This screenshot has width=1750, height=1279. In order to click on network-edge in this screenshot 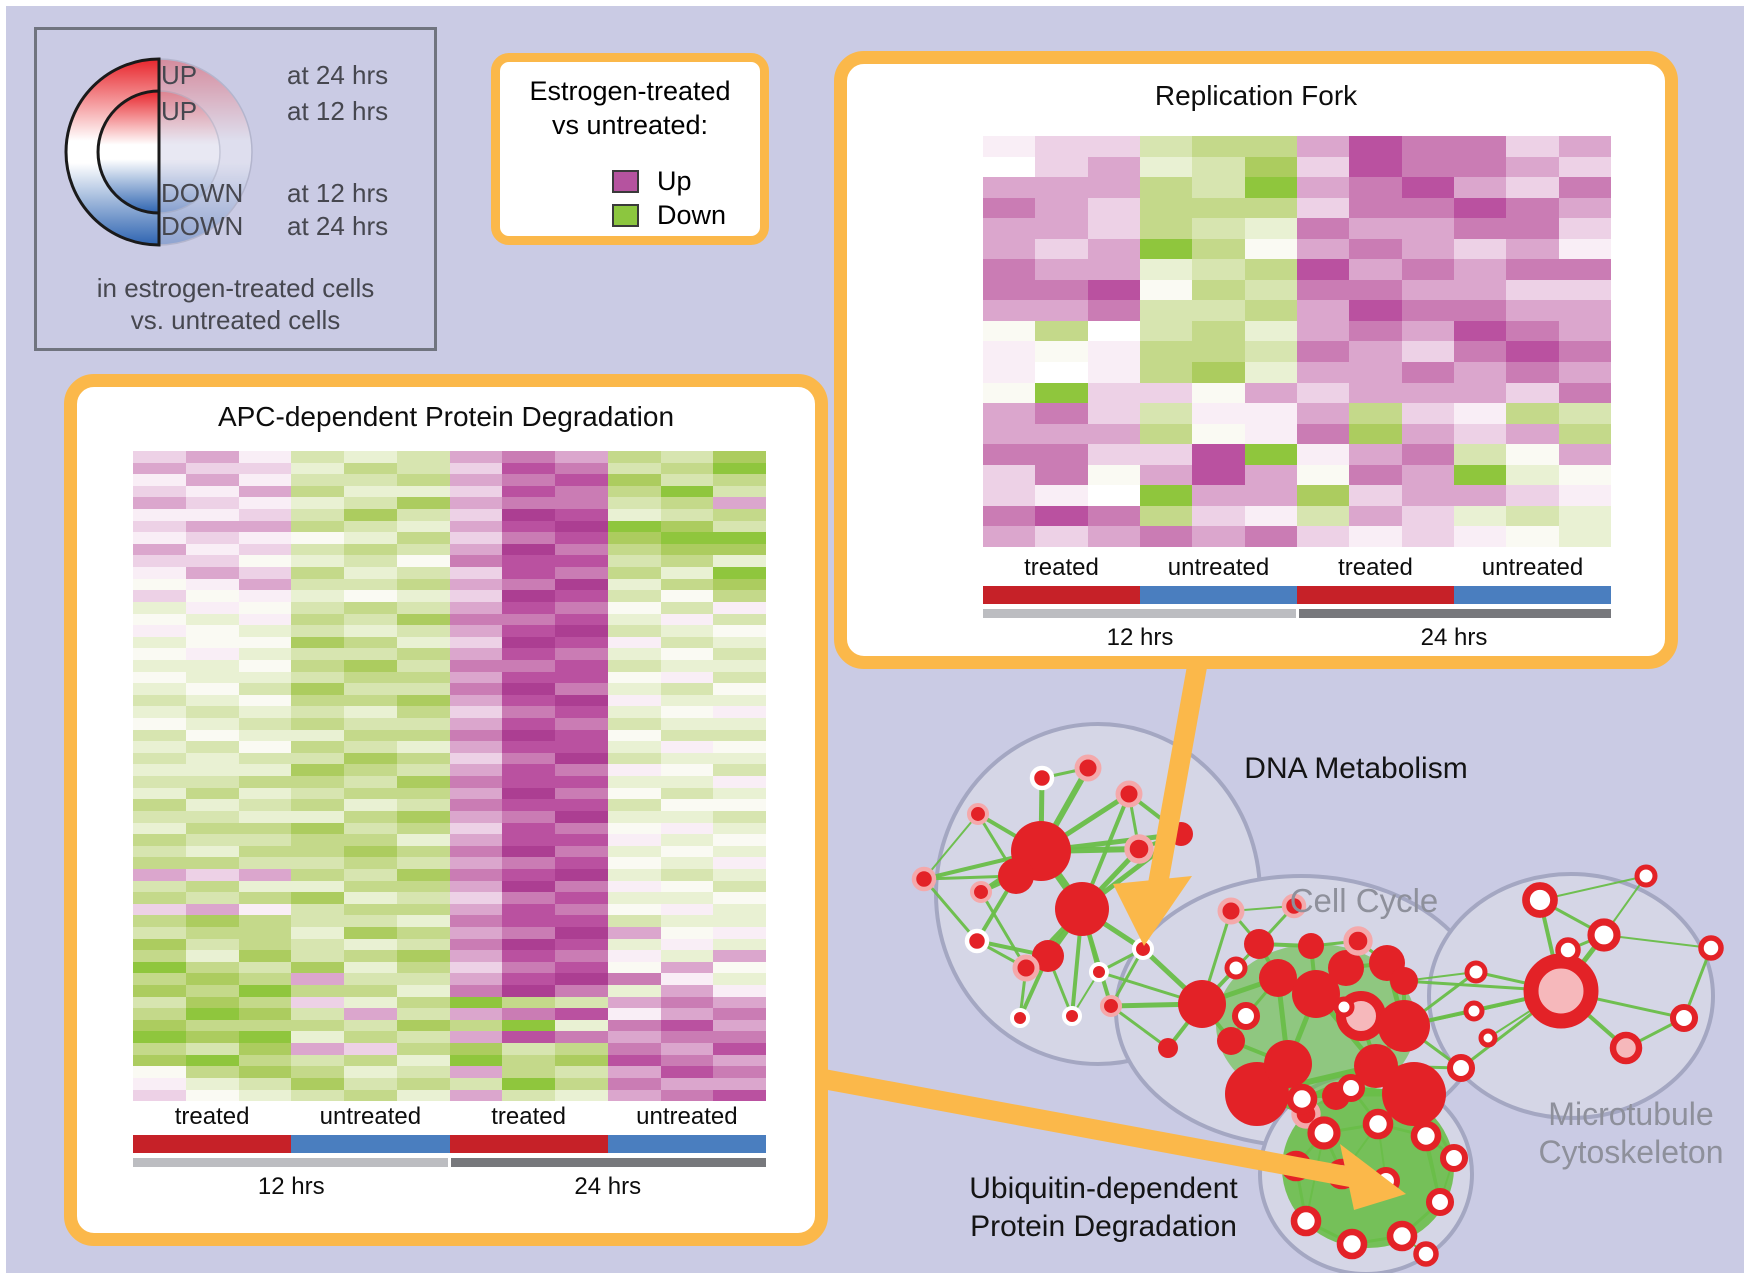, I will do `click(950, 910)`.